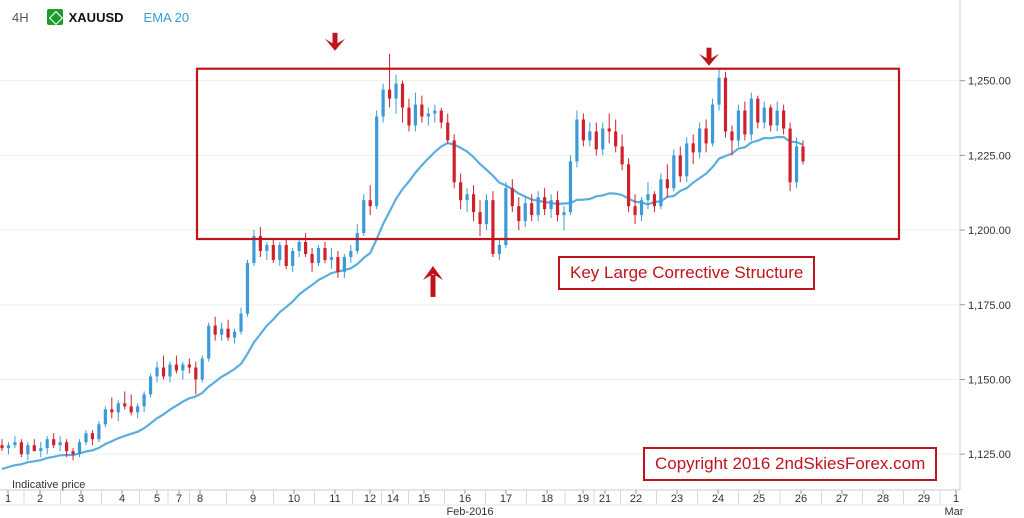 Image resolution: width=1024 pixels, height=518 pixels. Describe the element at coordinates (49, 485) in the screenshot. I see `indicative-price-label: Indicative price` at that location.